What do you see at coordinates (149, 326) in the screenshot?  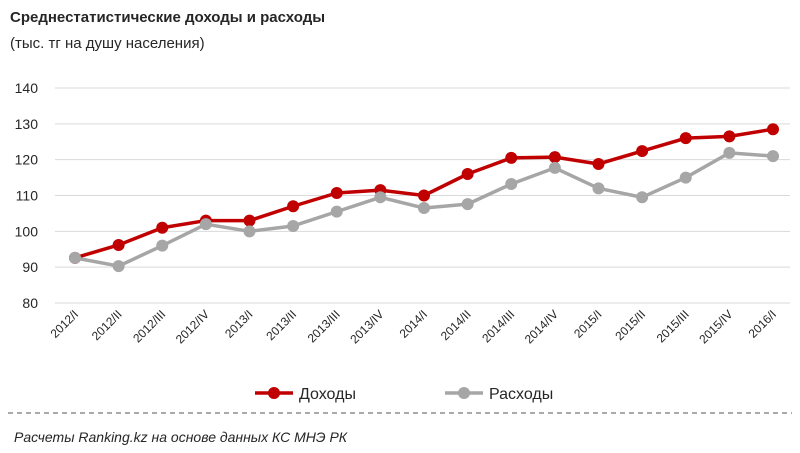 I see `x-tick-label: 2012/III` at bounding box center [149, 326].